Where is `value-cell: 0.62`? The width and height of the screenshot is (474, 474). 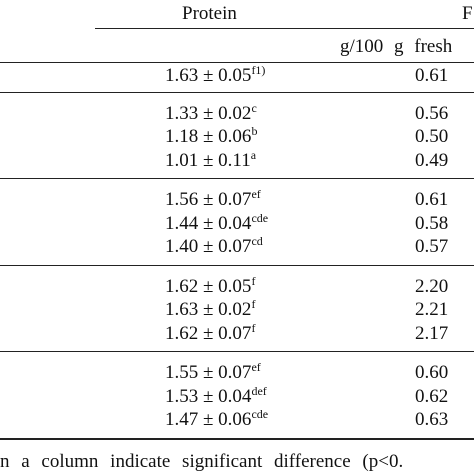 value-cell: 0.62 is located at coordinates (432, 396).